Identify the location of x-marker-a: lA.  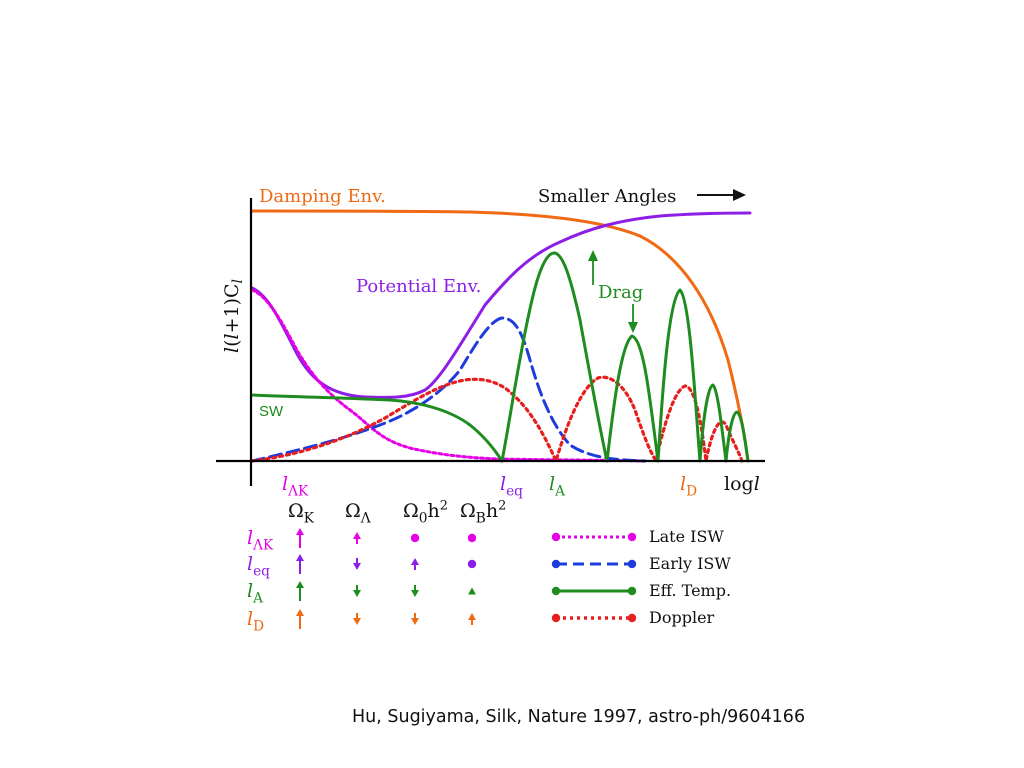
(557, 486).